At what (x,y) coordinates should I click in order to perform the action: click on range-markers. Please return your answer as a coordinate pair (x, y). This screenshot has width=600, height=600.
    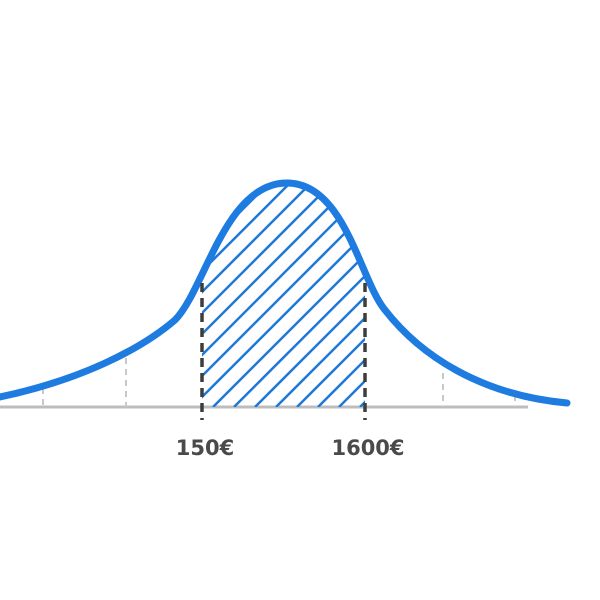
    Looking at the image, I should click on (283, 351).